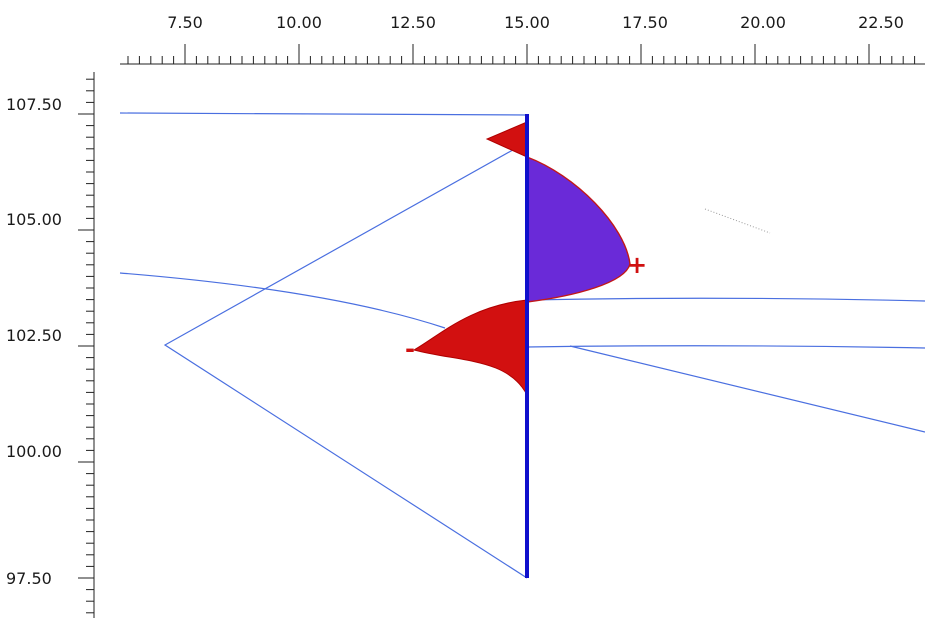 This screenshot has height=618, width=925. Describe the element at coordinates (282, 300) in the screenshot. I see `upper-curve-line` at that location.